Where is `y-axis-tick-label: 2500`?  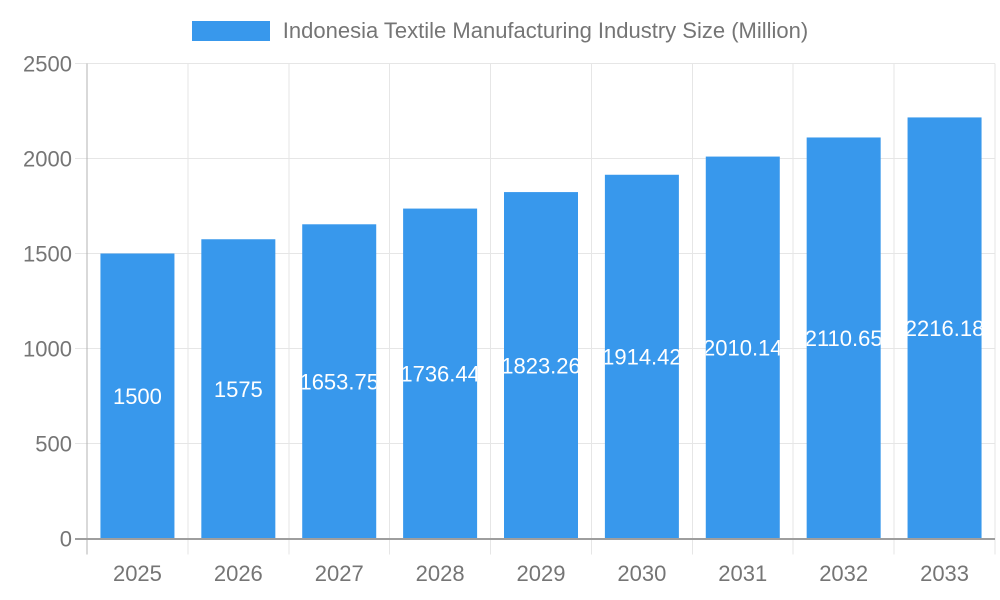
y-axis-tick-label: 2500 is located at coordinates (47, 64).